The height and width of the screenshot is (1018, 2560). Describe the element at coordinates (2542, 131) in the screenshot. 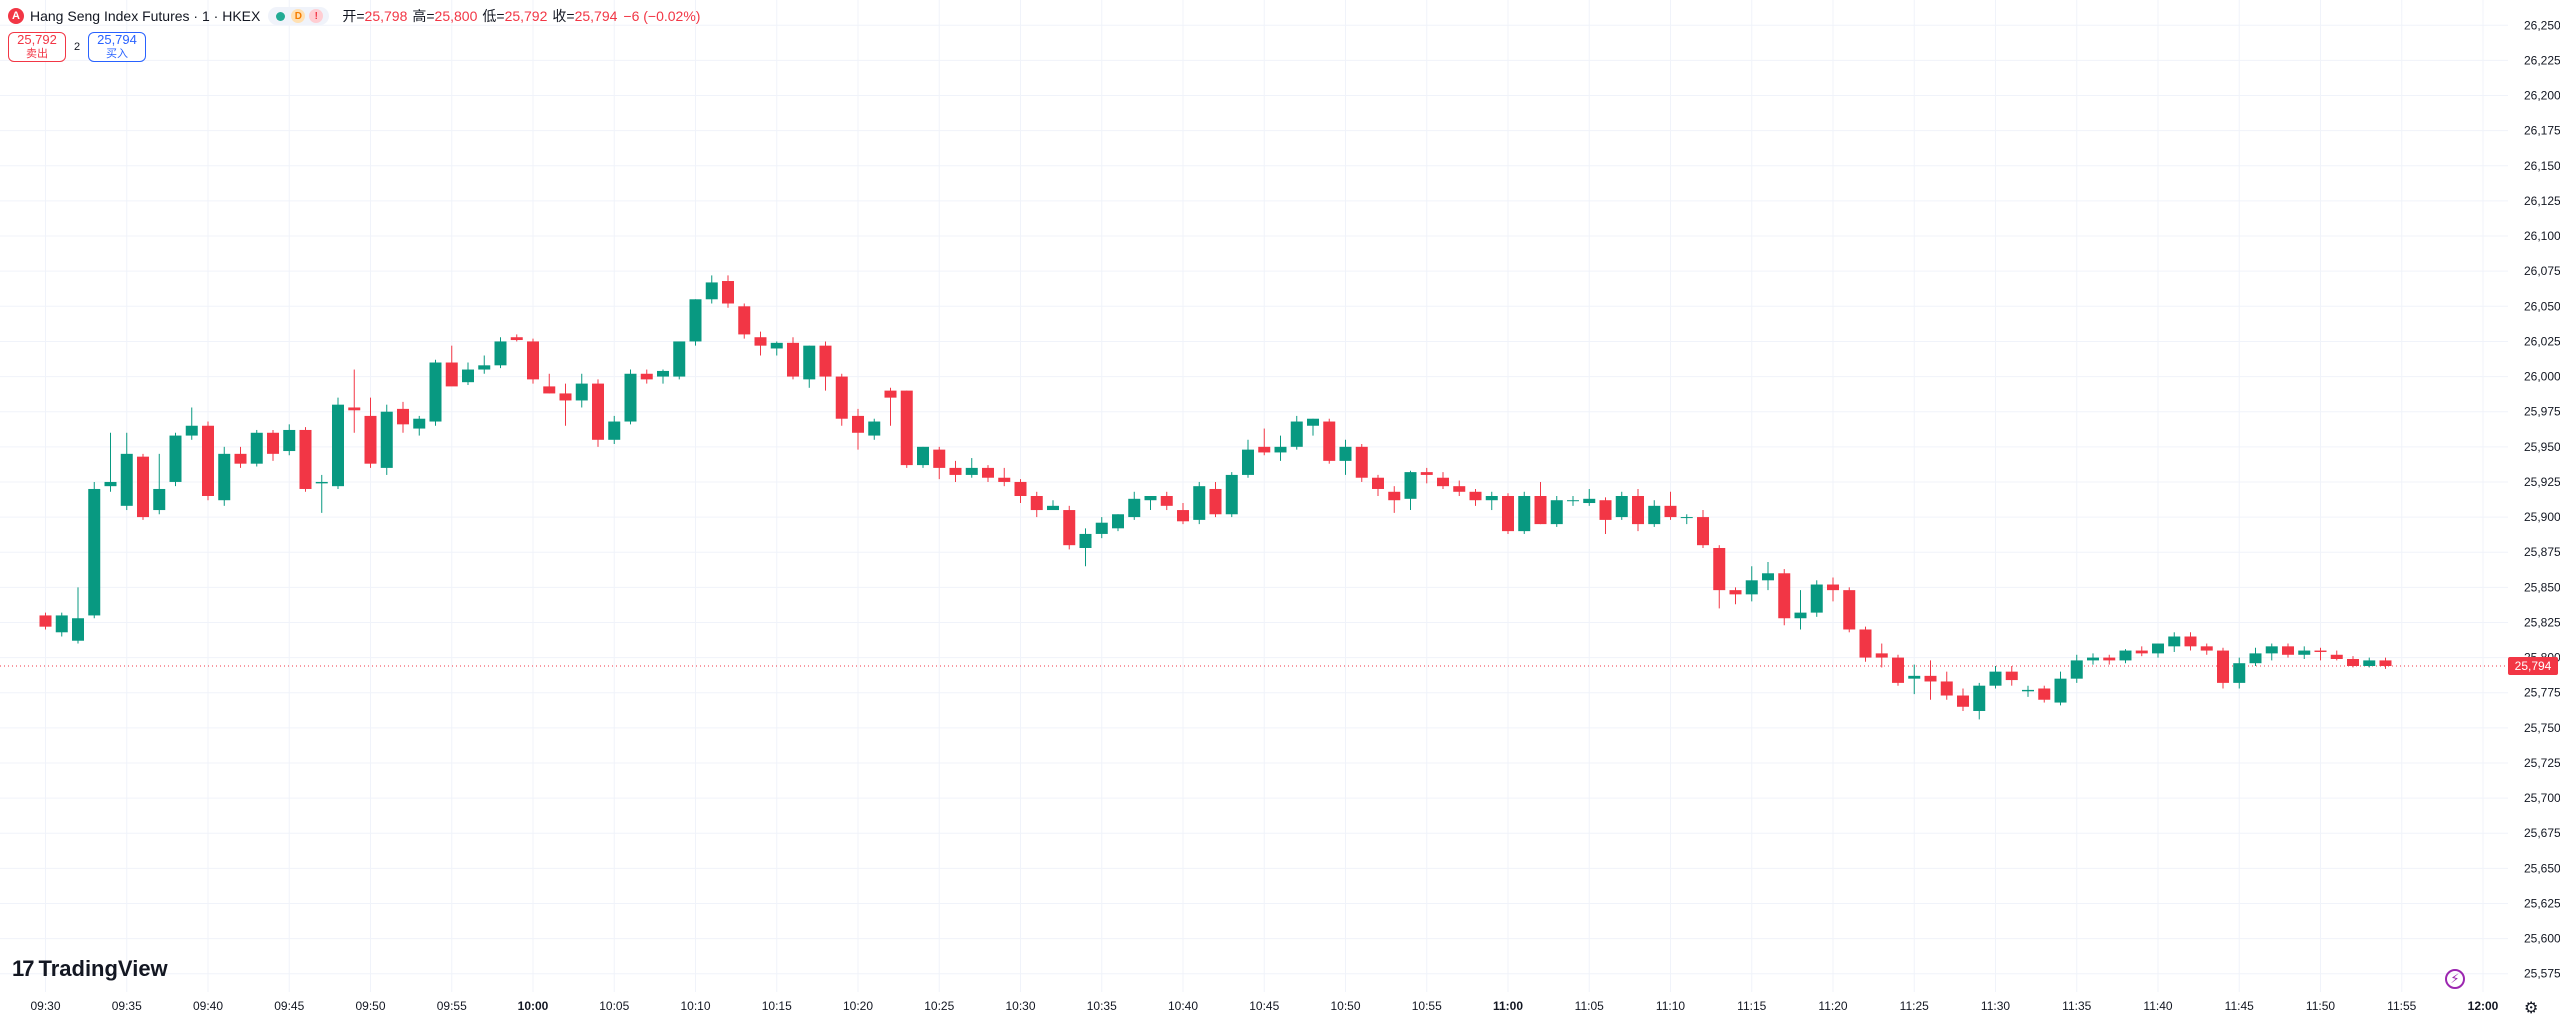

I see `y-tick-label: 26,175` at that location.